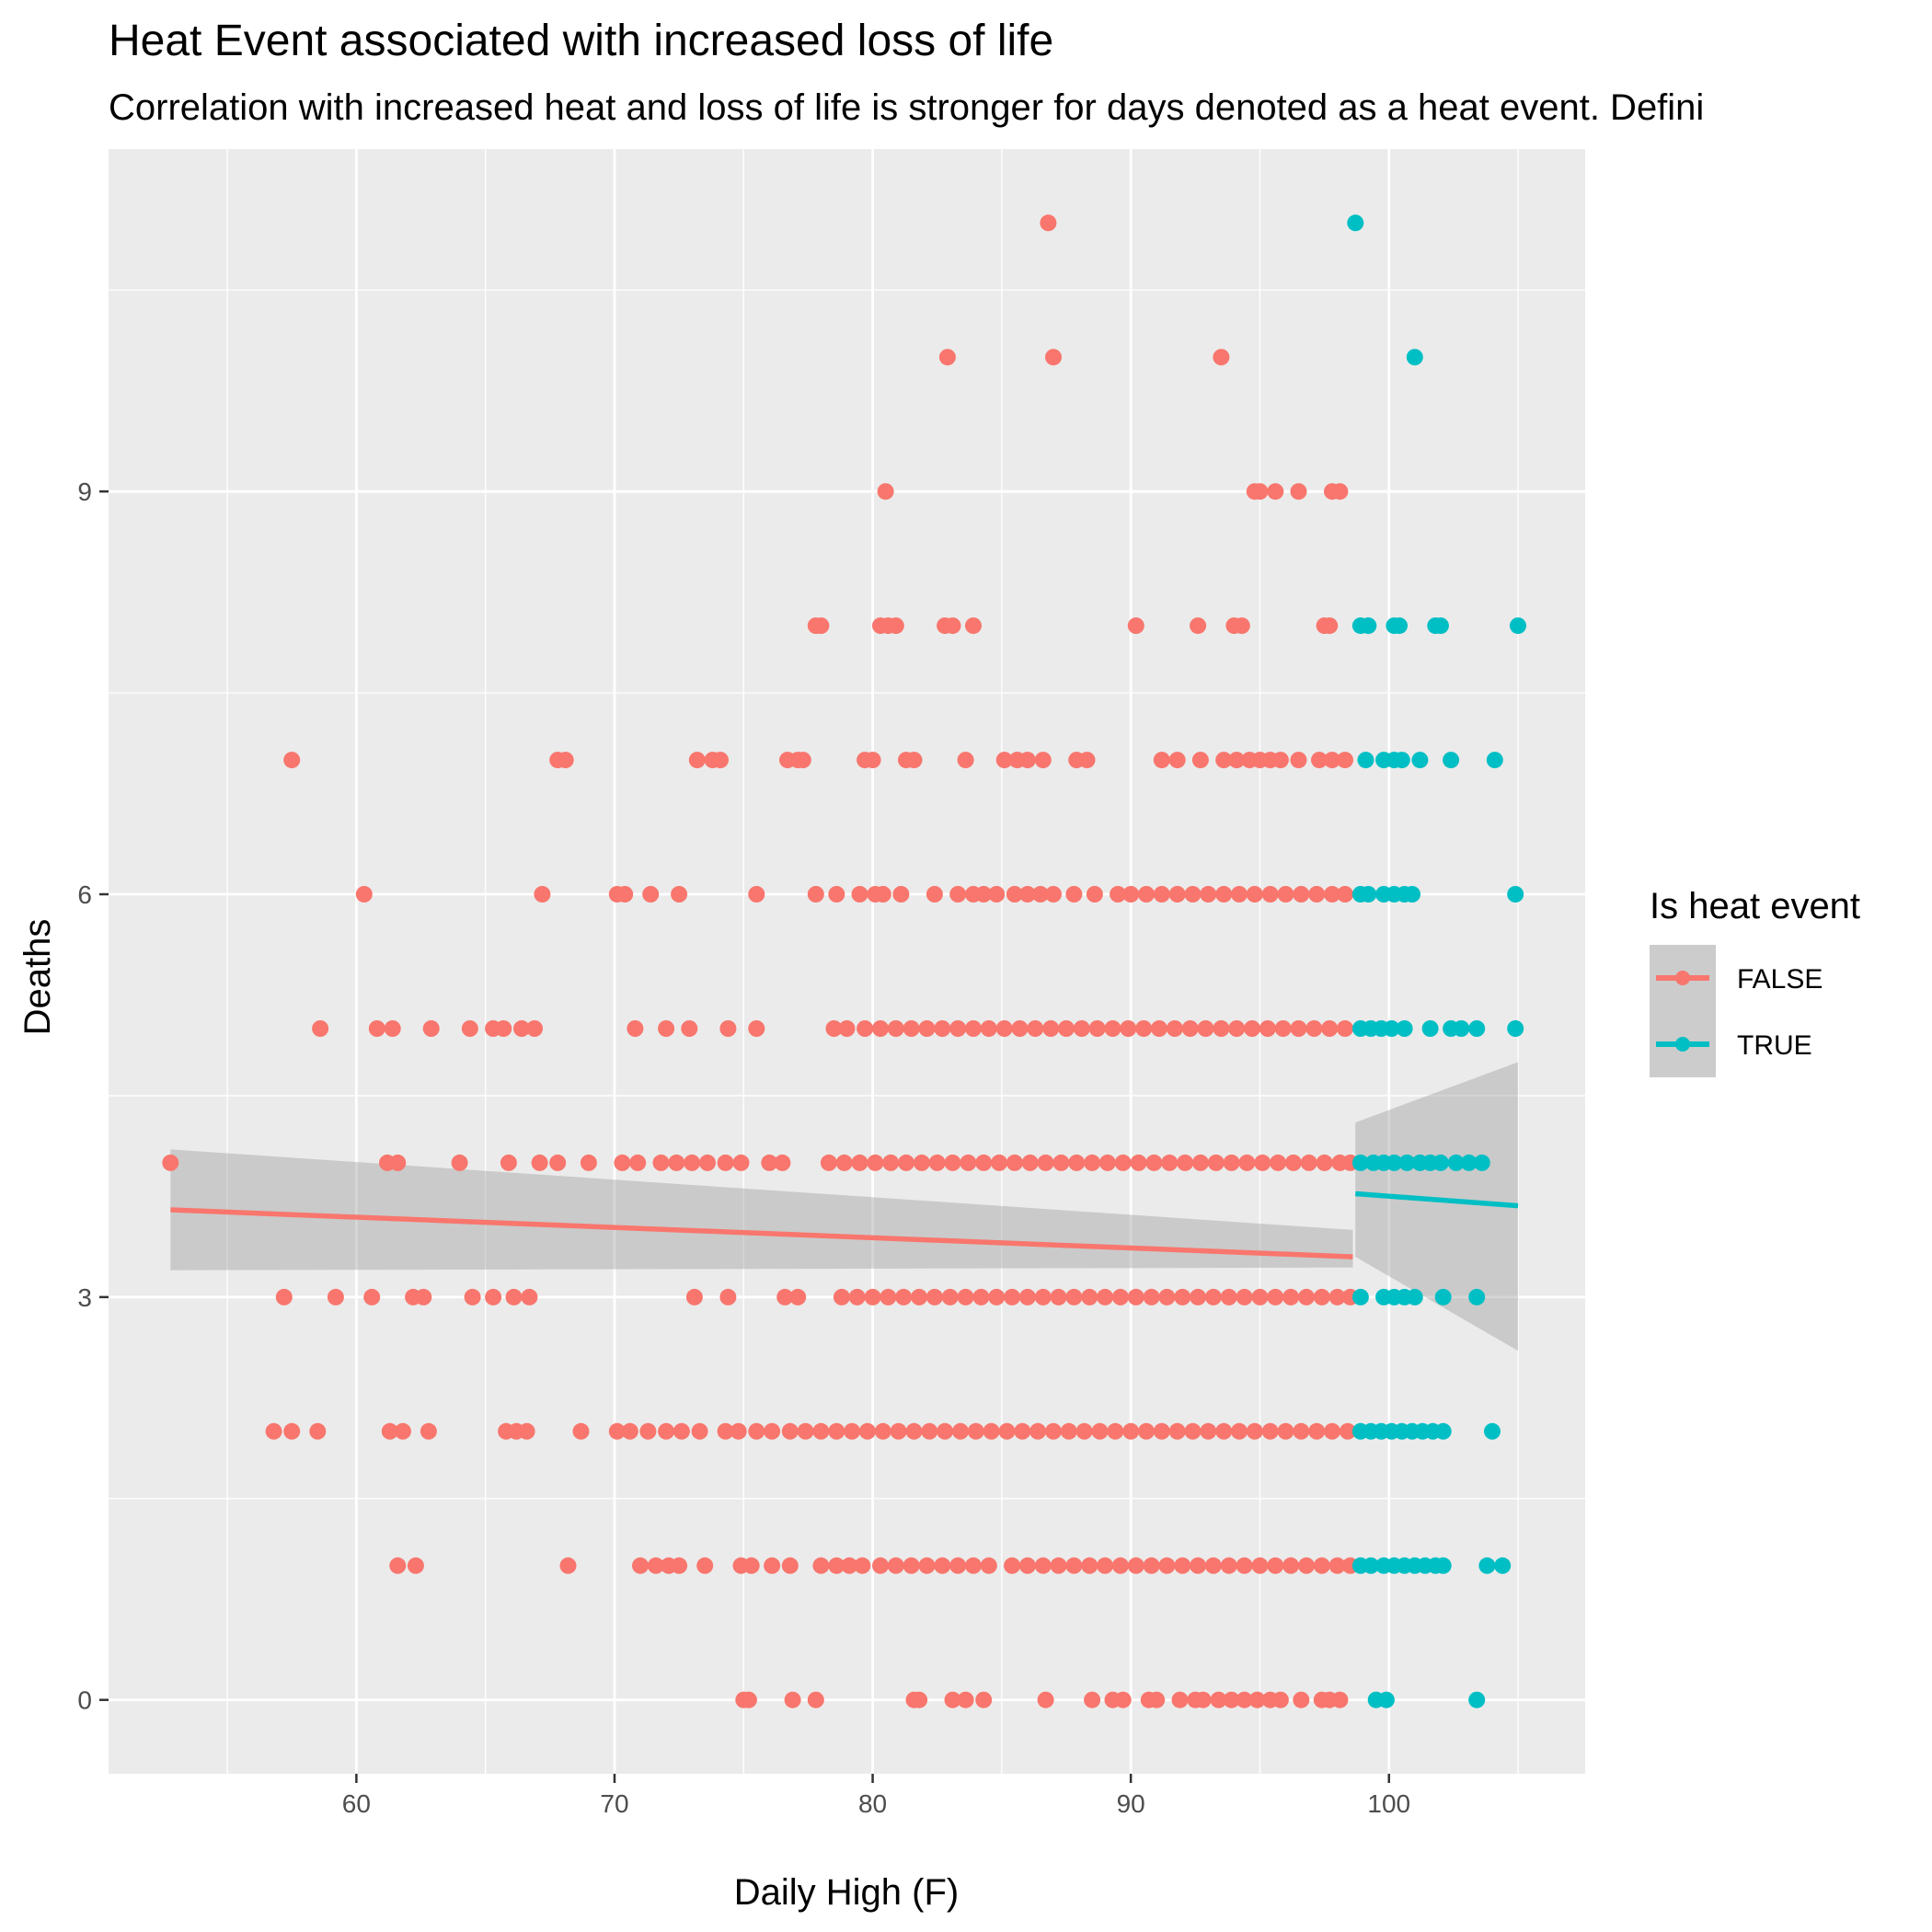 The width and height of the screenshot is (1932, 1932). I want to click on legend-key-true-point, so click(1682, 1044).